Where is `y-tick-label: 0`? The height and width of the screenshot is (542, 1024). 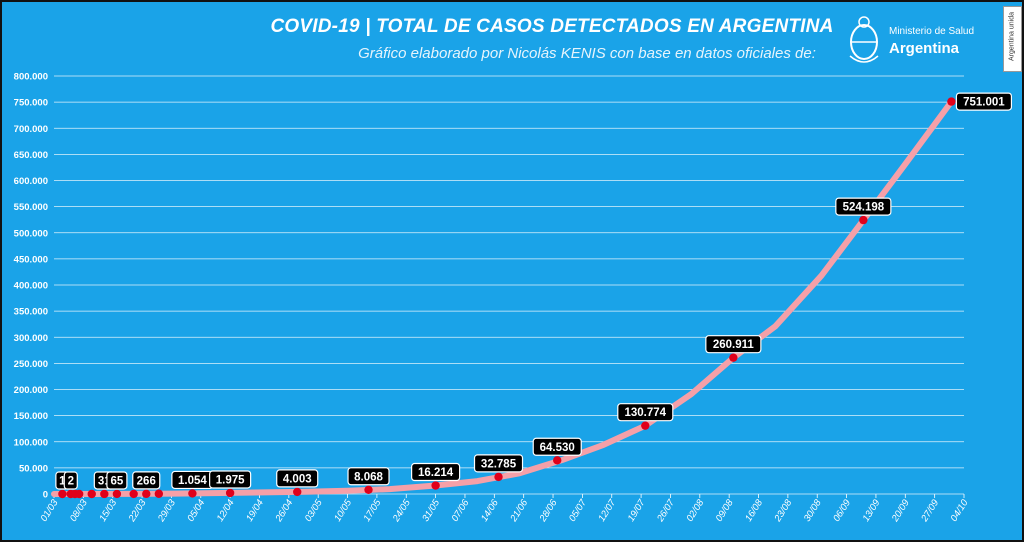
y-tick-label: 0 is located at coordinates (45, 495).